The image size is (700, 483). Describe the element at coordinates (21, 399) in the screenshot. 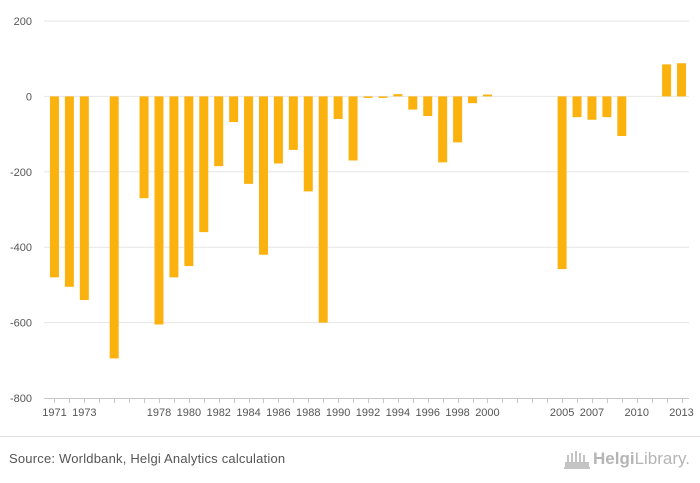

I see `y-tick-label: -800` at that location.